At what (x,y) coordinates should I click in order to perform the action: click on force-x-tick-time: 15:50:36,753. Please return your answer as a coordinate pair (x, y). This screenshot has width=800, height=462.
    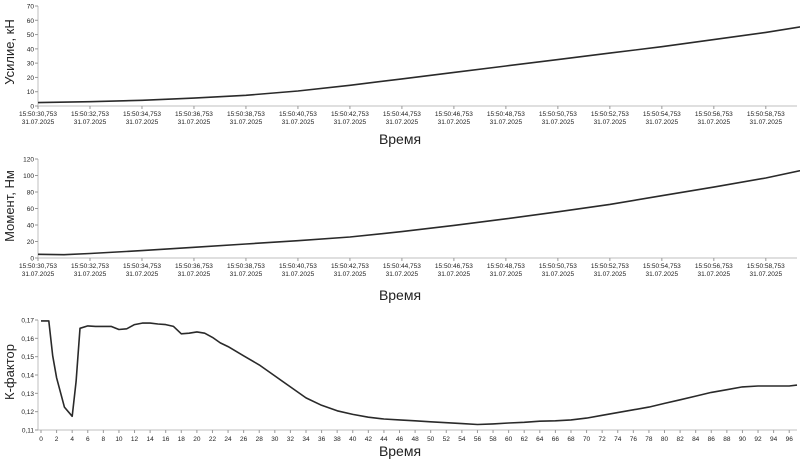
    Looking at the image, I should click on (194, 114).